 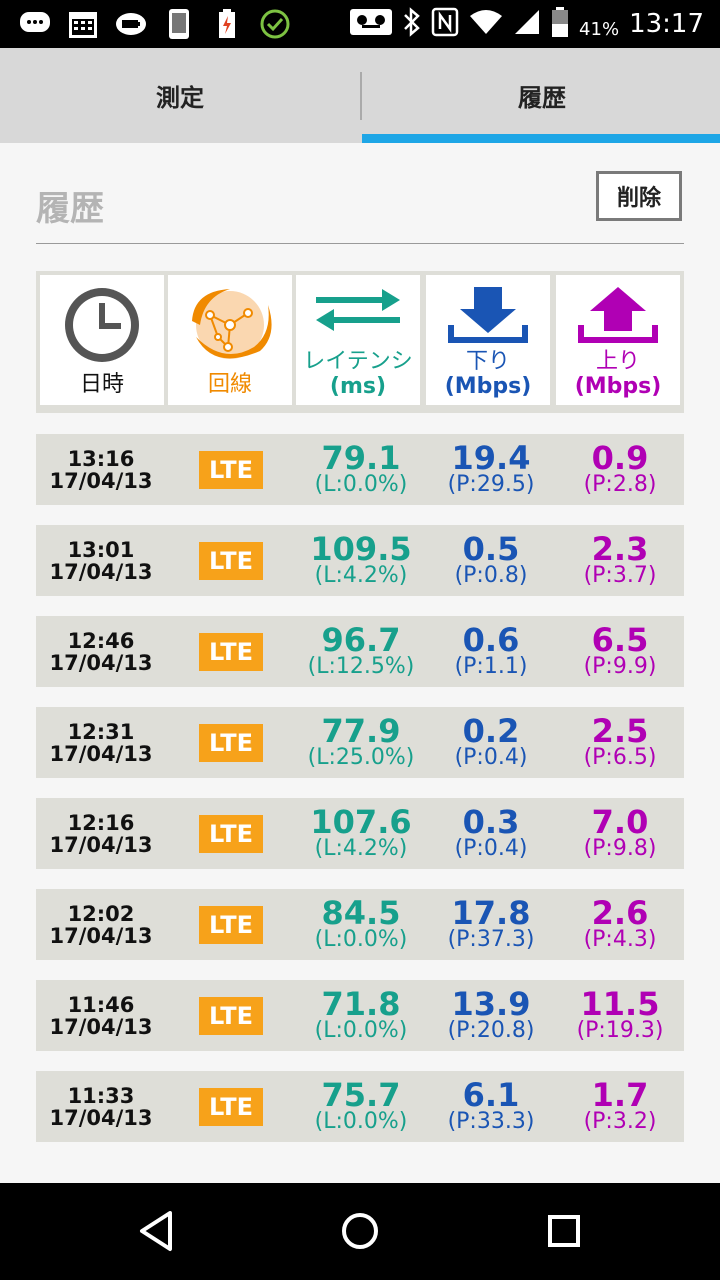 What do you see at coordinates (620, 730) in the screenshot?
I see `upload-value: 2.5` at bounding box center [620, 730].